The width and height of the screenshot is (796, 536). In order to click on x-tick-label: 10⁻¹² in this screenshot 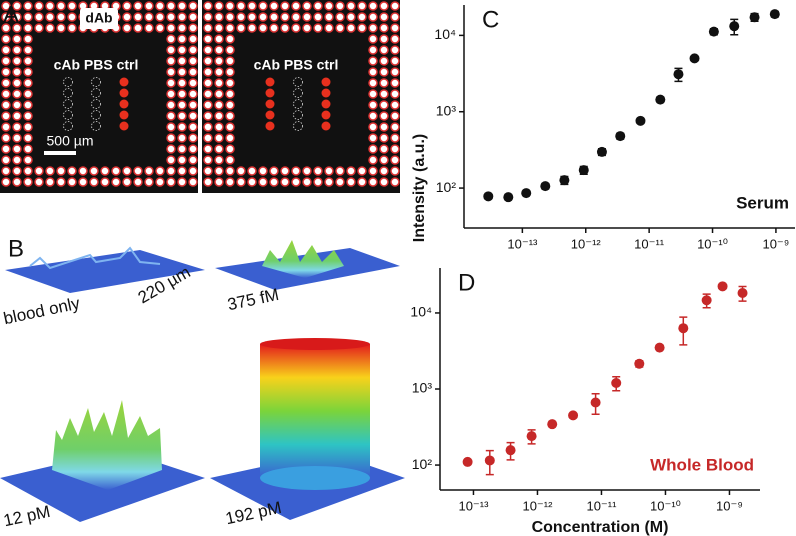, I will do `click(537, 505)`.